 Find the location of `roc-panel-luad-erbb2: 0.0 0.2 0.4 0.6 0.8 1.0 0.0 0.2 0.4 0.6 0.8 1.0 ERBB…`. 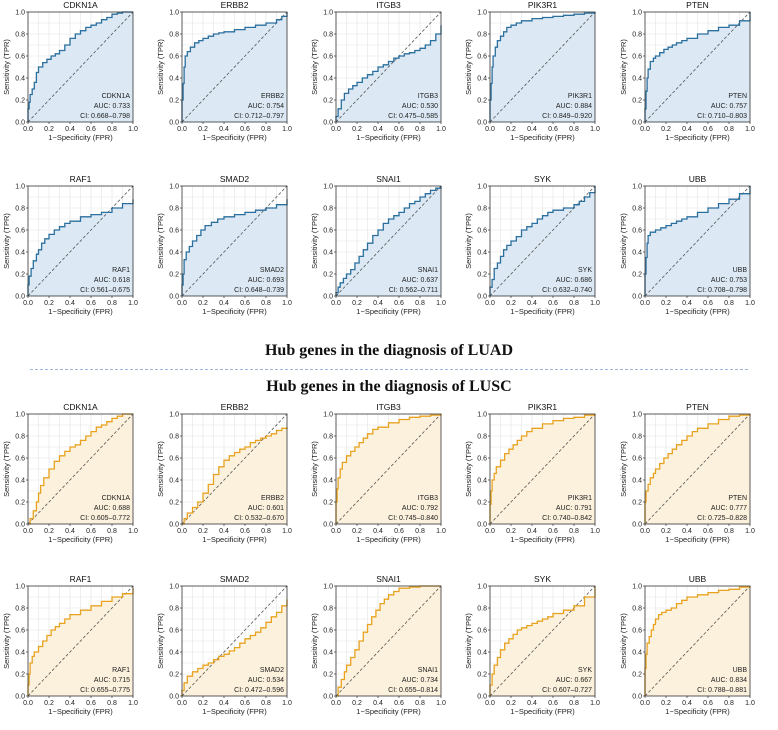

roc-panel-luad-erbb2: 0.0 0.2 0.4 0.6 0.8 1.0 0.0 0.2 0.4 0.6 0.8 1.0 ERBB… is located at coordinates (224, 71).